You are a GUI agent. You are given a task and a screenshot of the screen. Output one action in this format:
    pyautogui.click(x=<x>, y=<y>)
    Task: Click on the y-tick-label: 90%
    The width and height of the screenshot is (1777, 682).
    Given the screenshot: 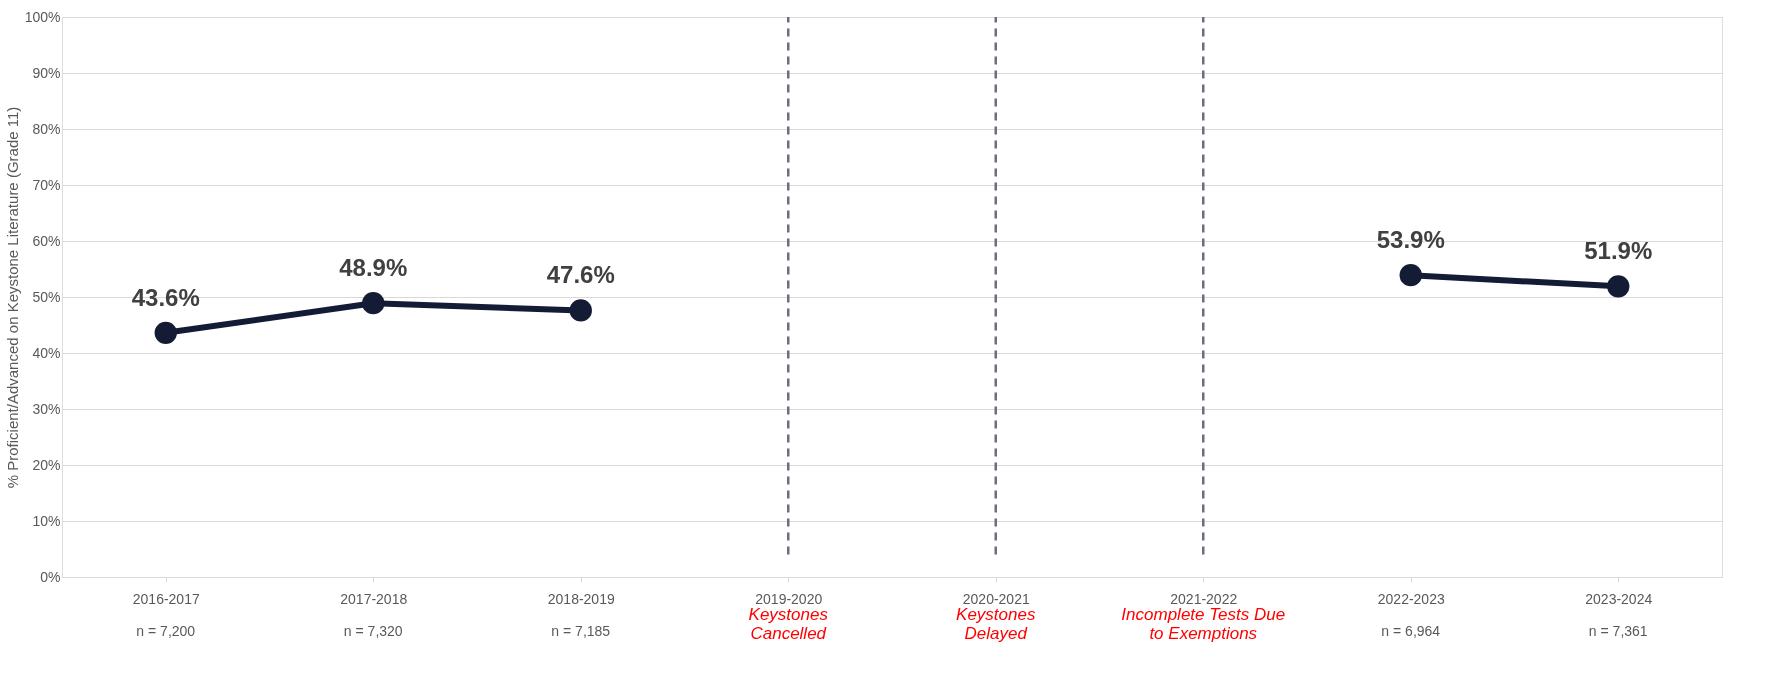 What is the action you would take?
    pyautogui.click(x=46, y=72)
    